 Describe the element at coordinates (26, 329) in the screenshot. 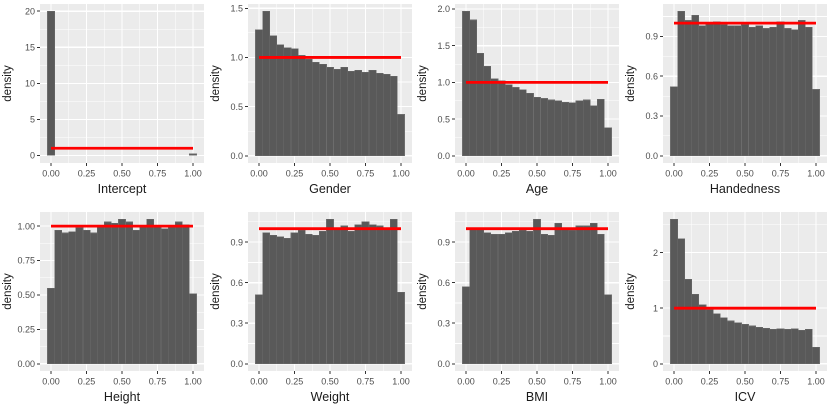

I see `y-tick-label: 0.25` at that location.